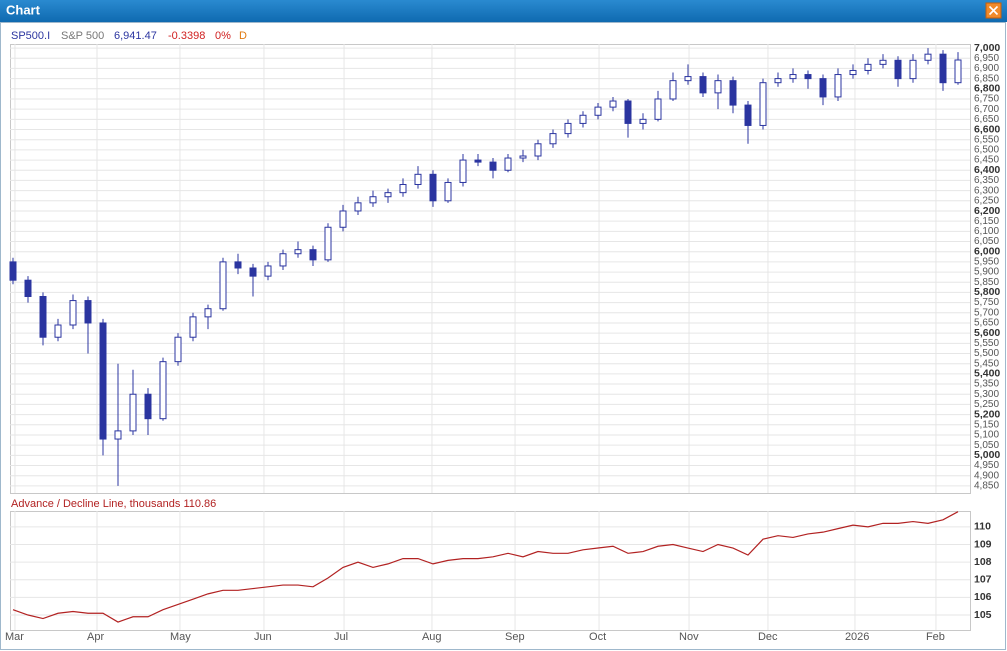  What do you see at coordinates (935, 637) in the screenshot?
I see `x-tick-label: Feb` at bounding box center [935, 637].